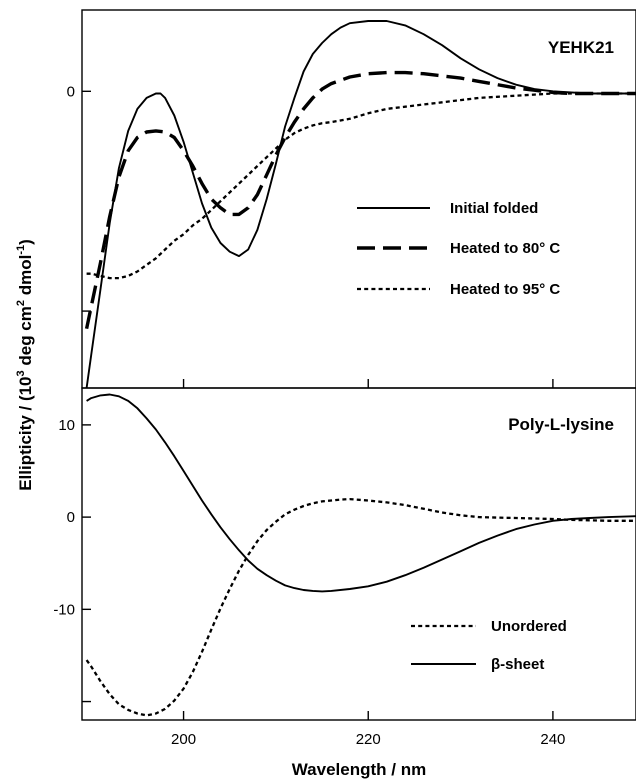 Image resolution: width=636 pixels, height=781 pixels. What do you see at coordinates (21, 250) in the screenshot?
I see `y-axis-title-superscript: -1` at bounding box center [21, 250].